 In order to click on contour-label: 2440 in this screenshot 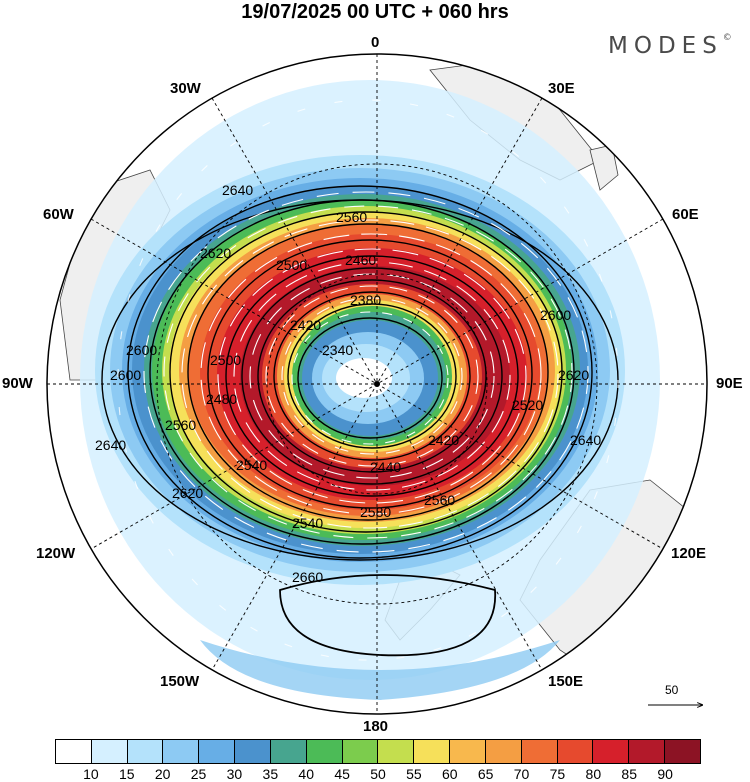, I will do `click(385, 467)`.